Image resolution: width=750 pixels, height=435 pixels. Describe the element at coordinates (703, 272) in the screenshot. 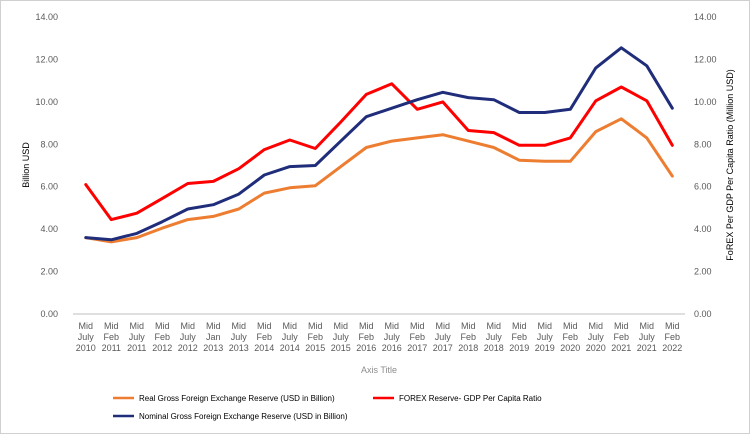

I see `right-tick-label: 2.00` at that location.